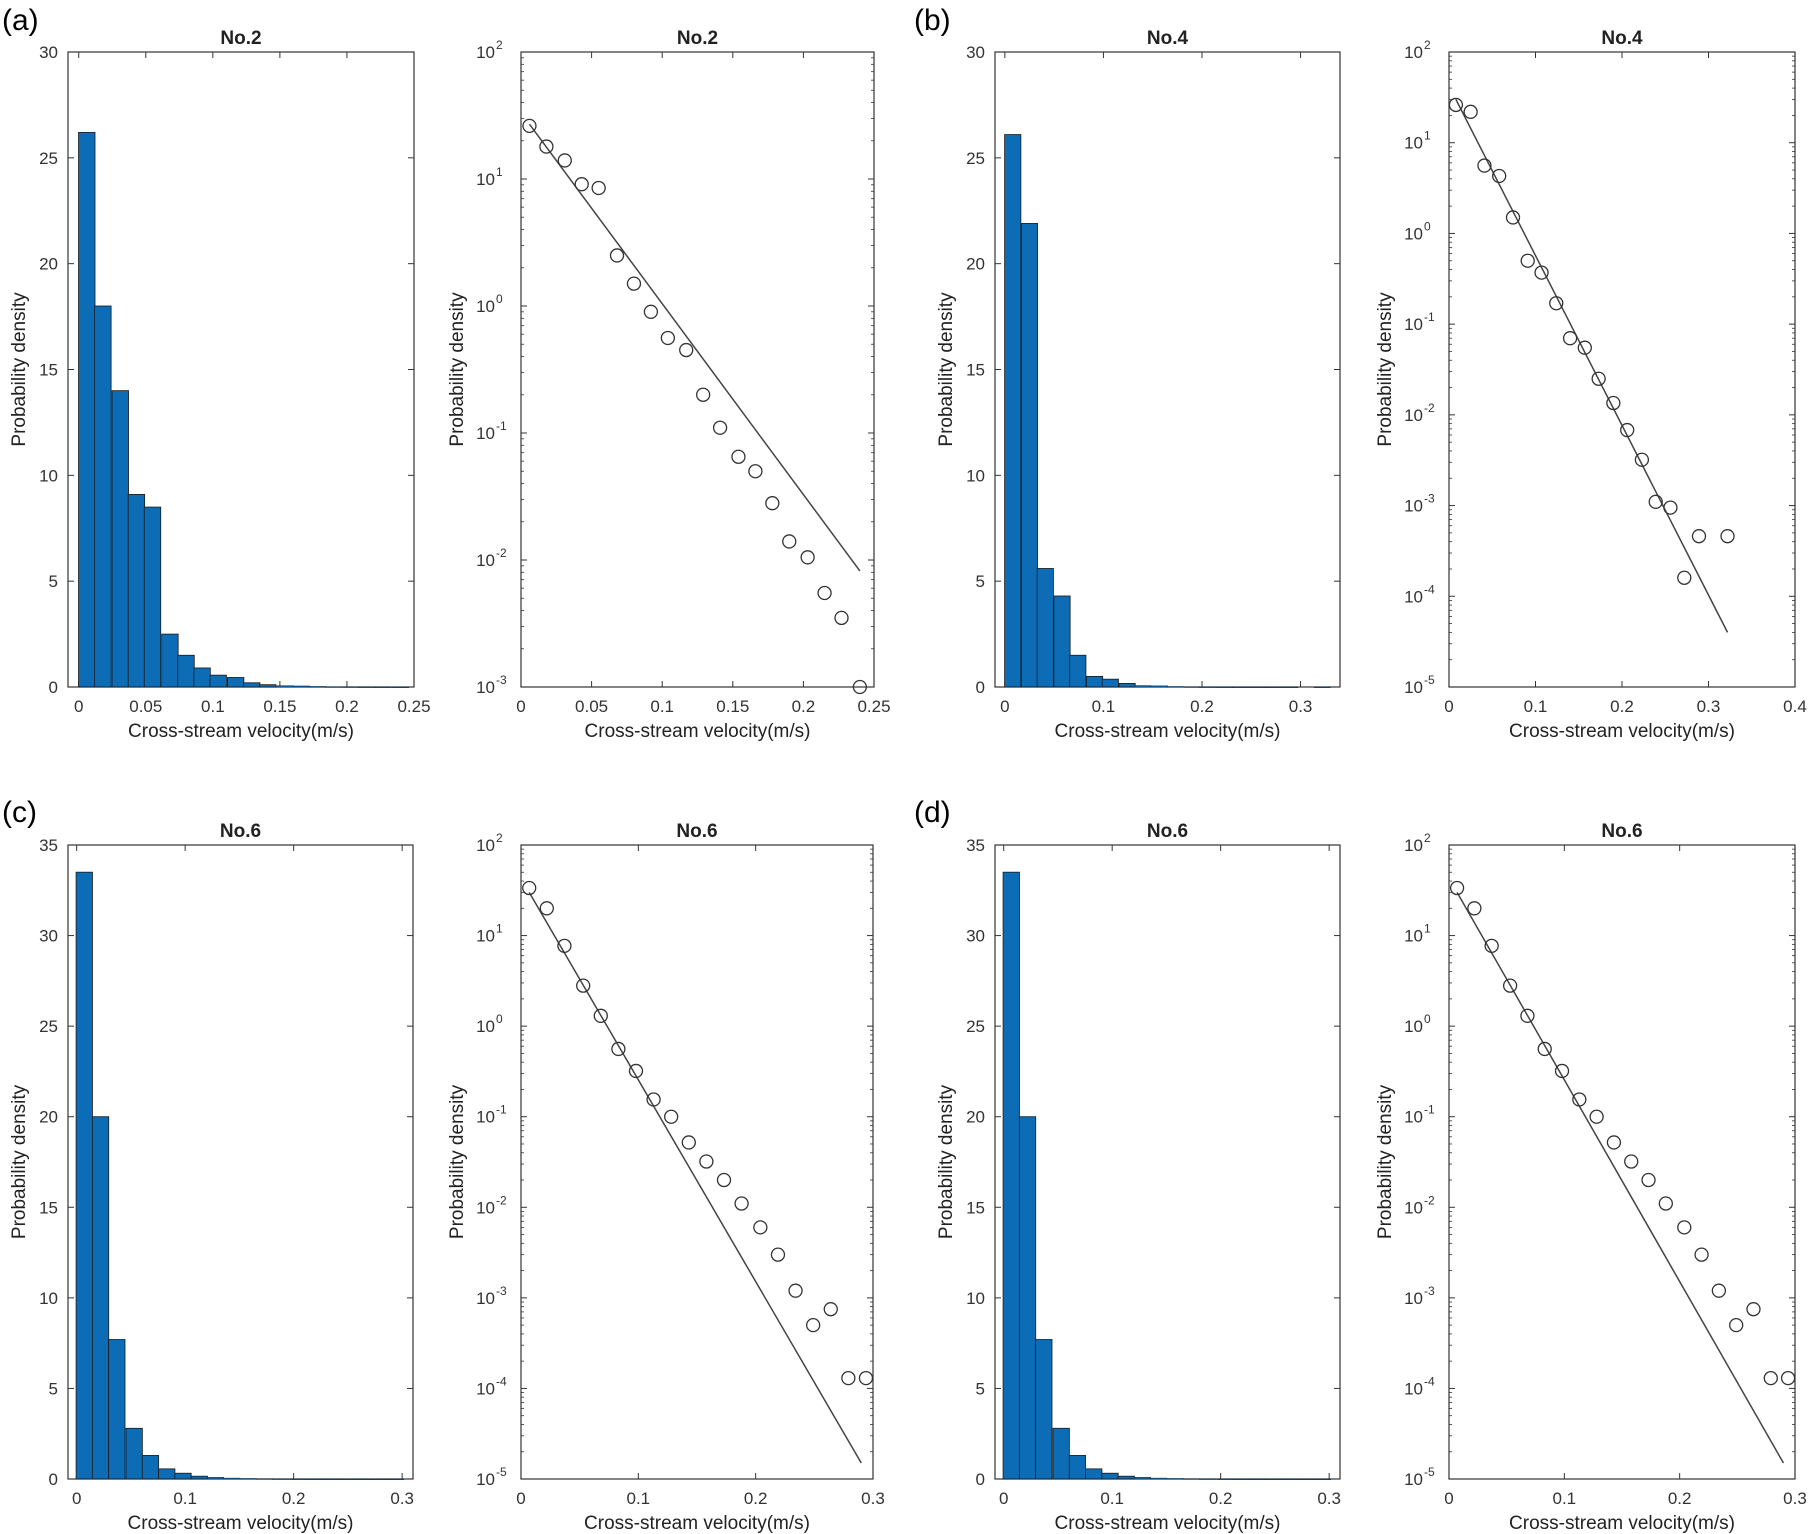  I want to click on x-tick-label: 0.15, so click(732, 706).